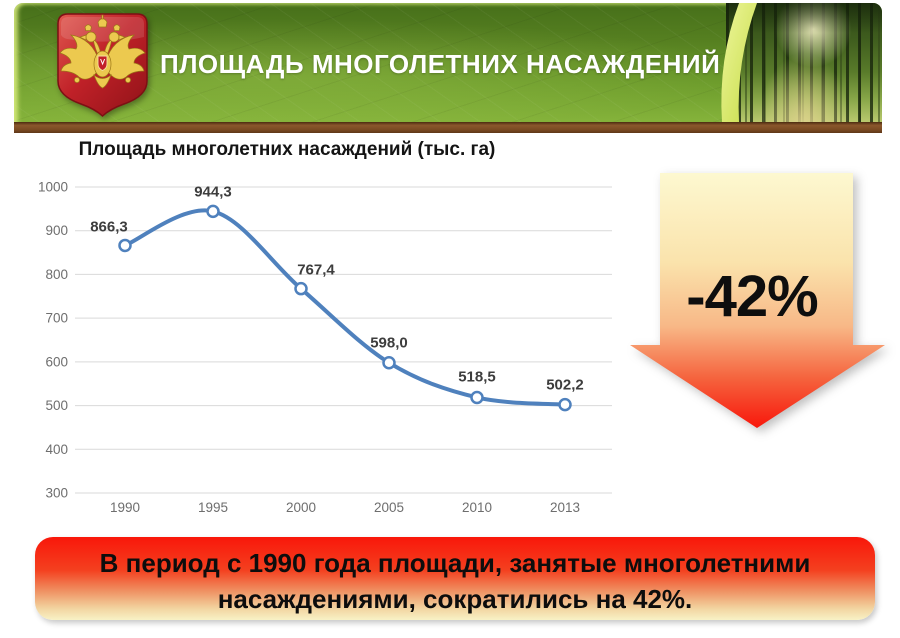 This screenshot has width=900, height=638. What do you see at coordinates (56, 449) in the screenshot?
I see `y-tick-label: 400` at bounding box center [56, 449].